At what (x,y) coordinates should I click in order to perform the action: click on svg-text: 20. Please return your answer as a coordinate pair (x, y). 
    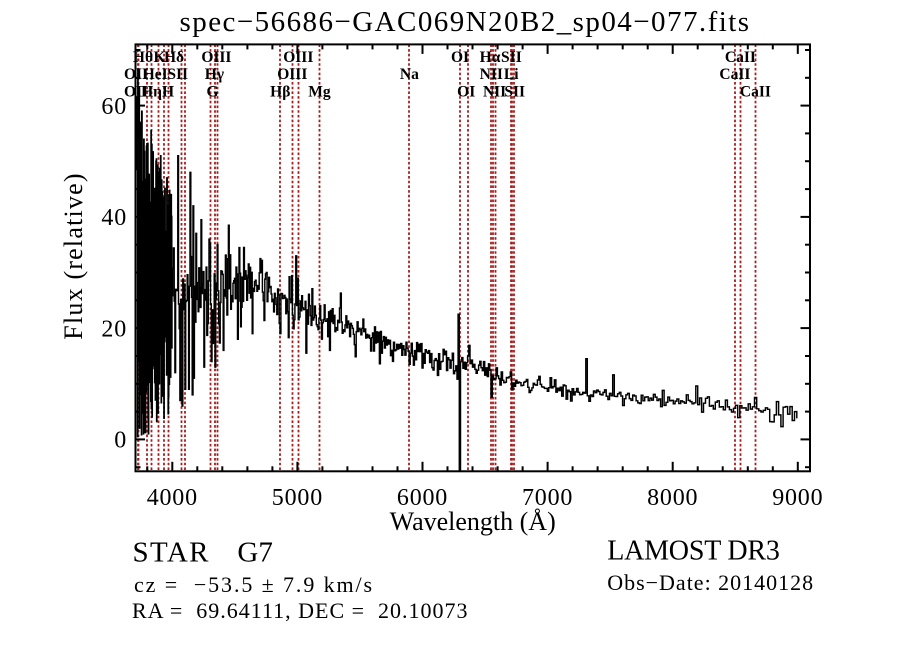
    Looking at the image, I should click on (114, 329).